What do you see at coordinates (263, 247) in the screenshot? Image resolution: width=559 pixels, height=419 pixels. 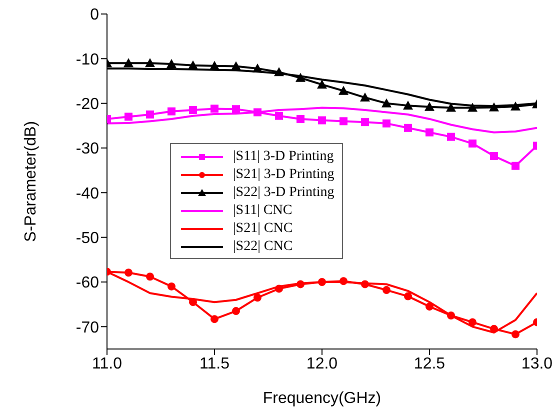 I see `legend-label: |S22| CNC` at bounding box center [263, 247].